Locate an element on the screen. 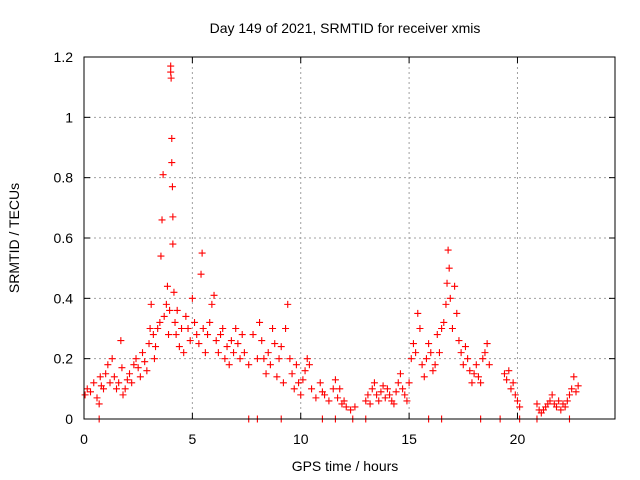 The image size is (640, 480). x-tick-label: 20 is located at coordinates (518, 439).